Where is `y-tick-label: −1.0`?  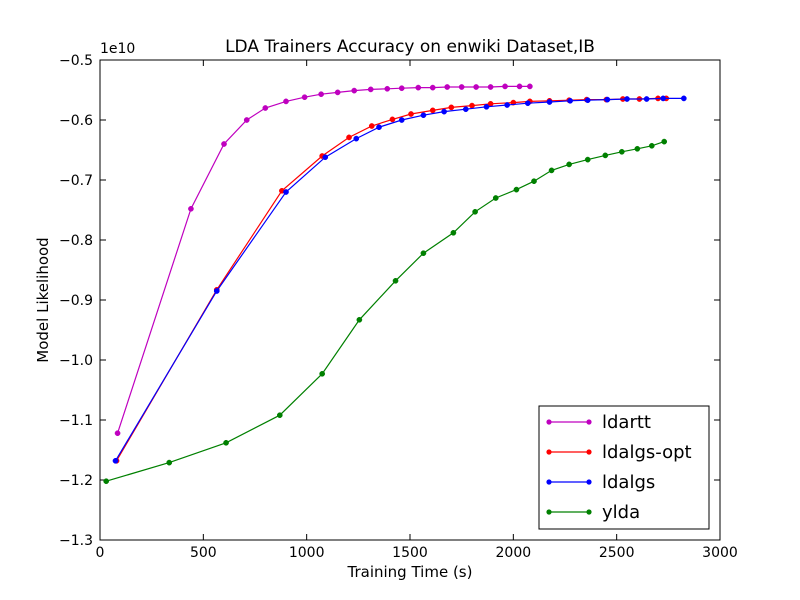
y-tick-label: −1.0 is located at coordinates (76, 361).